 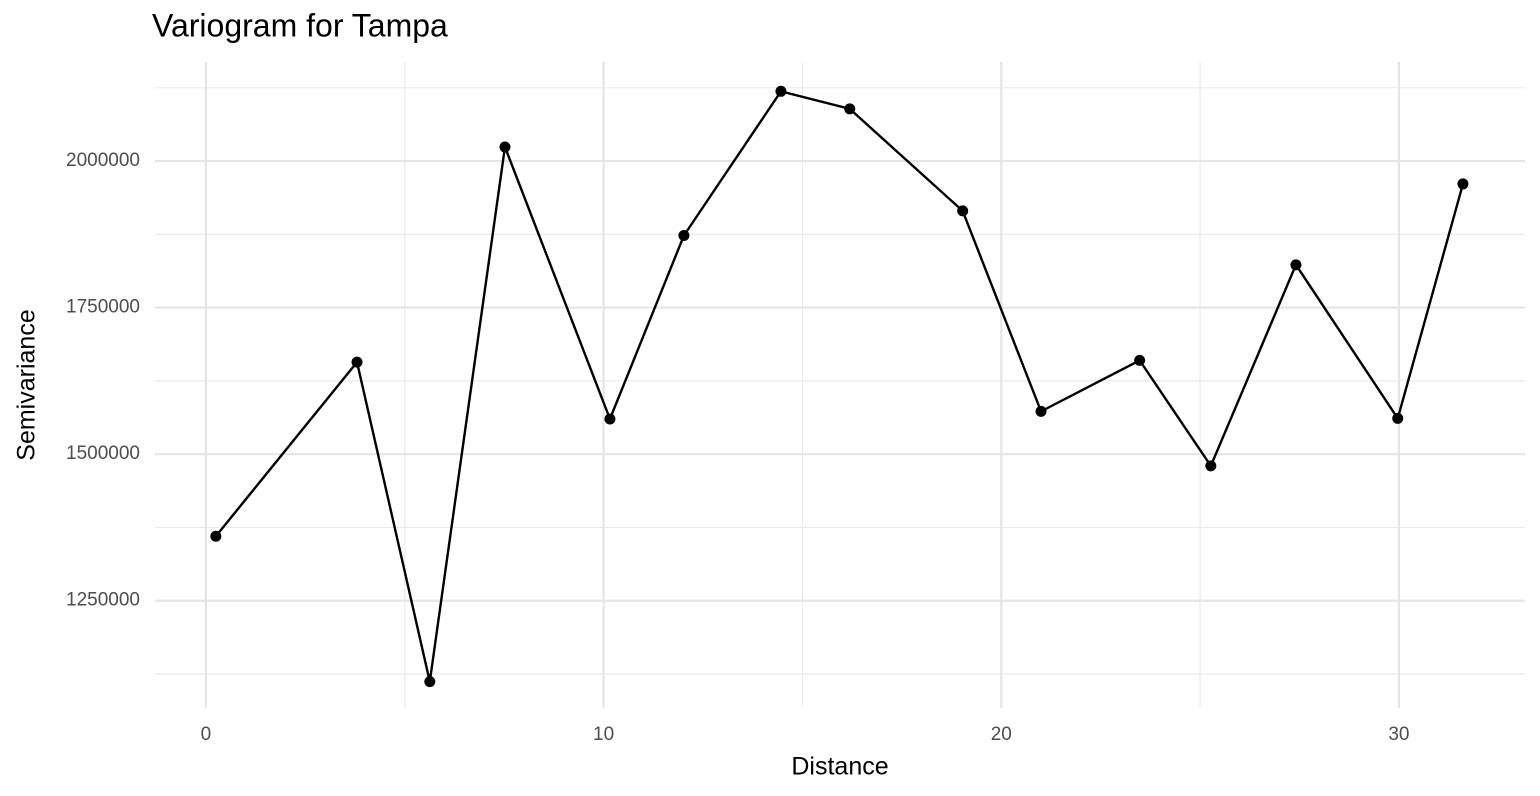 What do you see at coordinates (27, 384) in the screenshot?
I see `y-axis-label: Semivariance` at bounding box center [27, 384].